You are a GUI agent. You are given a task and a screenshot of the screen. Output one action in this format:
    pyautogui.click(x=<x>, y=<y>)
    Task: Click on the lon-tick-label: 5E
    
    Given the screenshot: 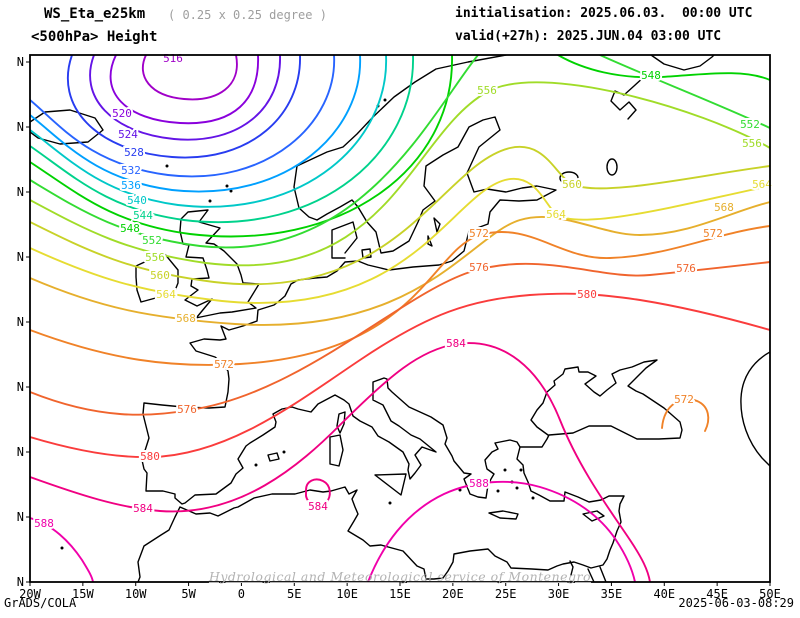 What is the action you would take?
    pyautogui.click(x=294, y=594)
    